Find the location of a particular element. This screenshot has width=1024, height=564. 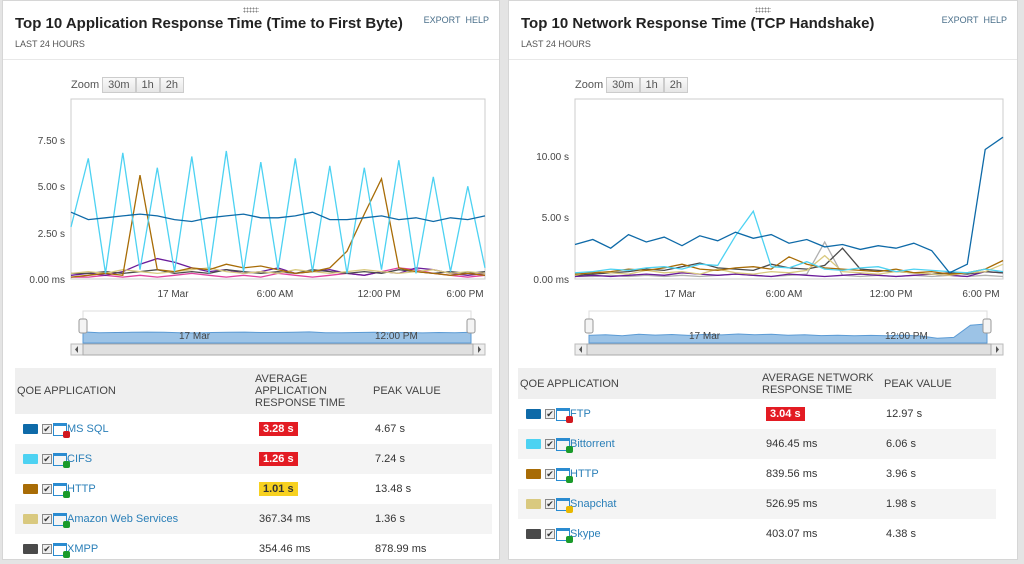

table-row: ✔ Amazon Web Services 367.34 ms 1.36 s is located at coordinates (253, 519).